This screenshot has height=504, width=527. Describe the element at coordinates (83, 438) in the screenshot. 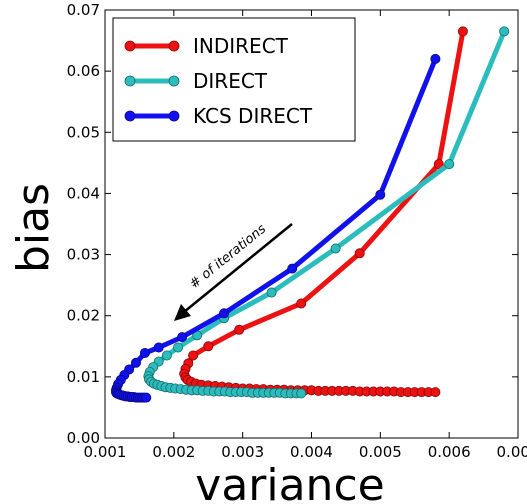

I see `y-tick-label: 0.00` at that location.